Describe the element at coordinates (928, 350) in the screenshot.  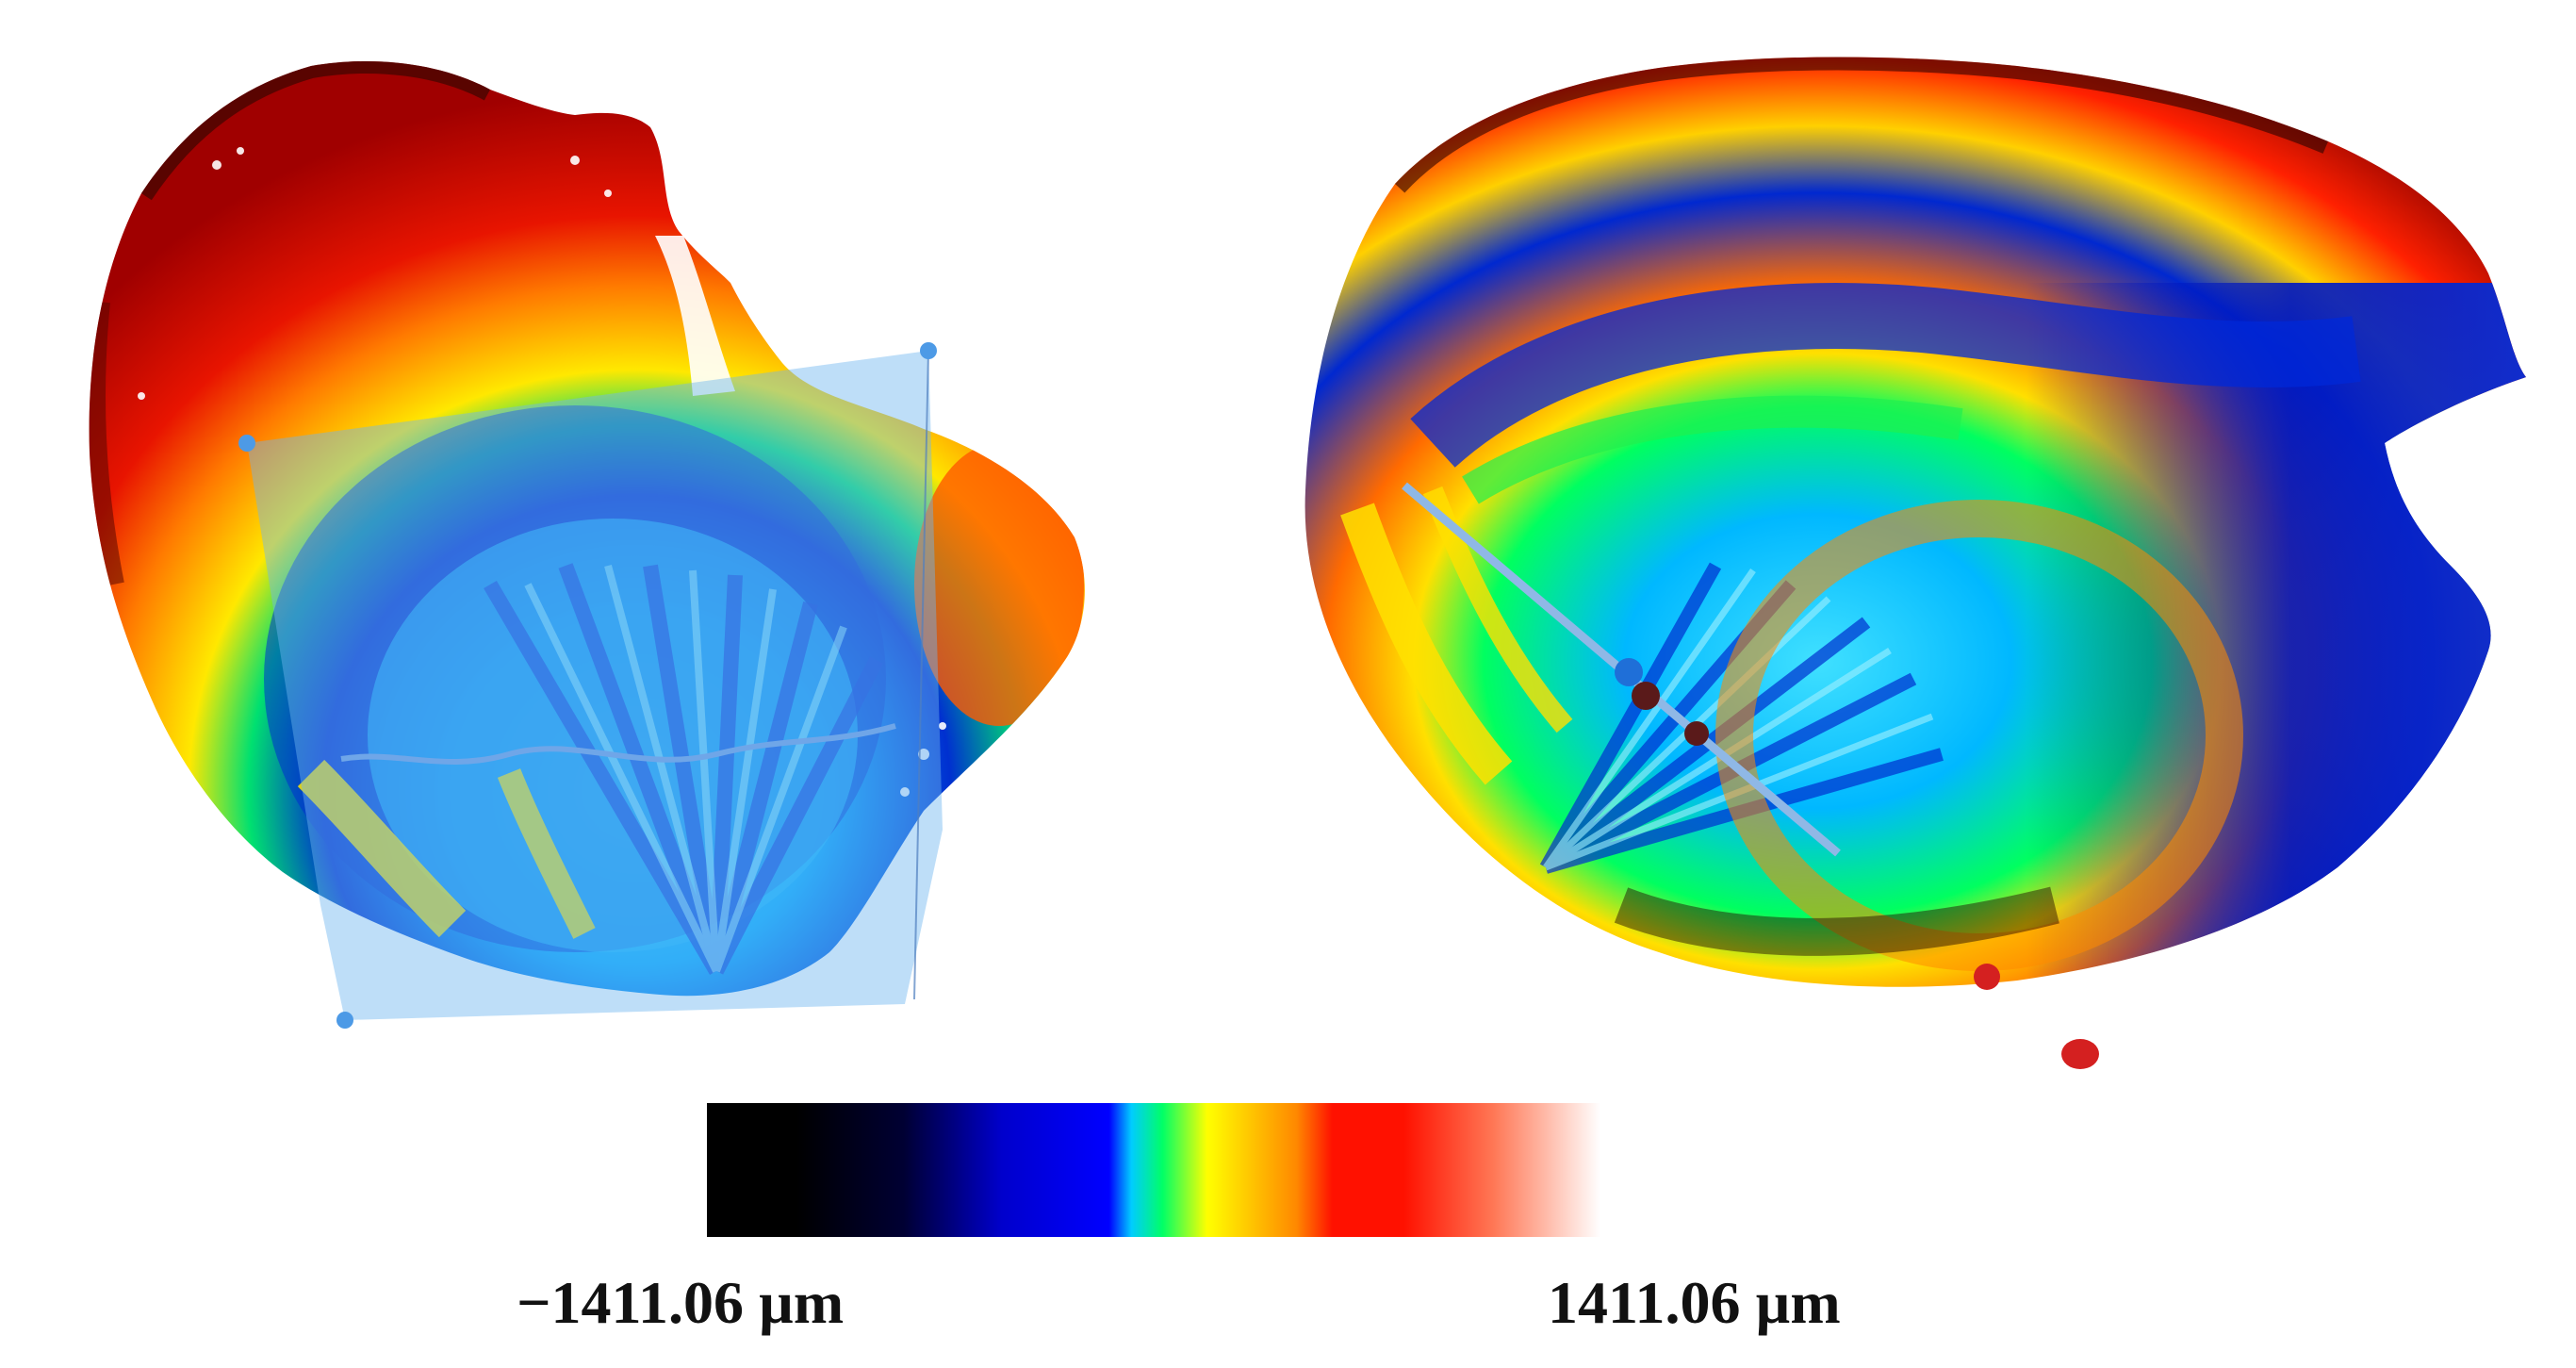
I see `selection-handle-top-right` at that location.